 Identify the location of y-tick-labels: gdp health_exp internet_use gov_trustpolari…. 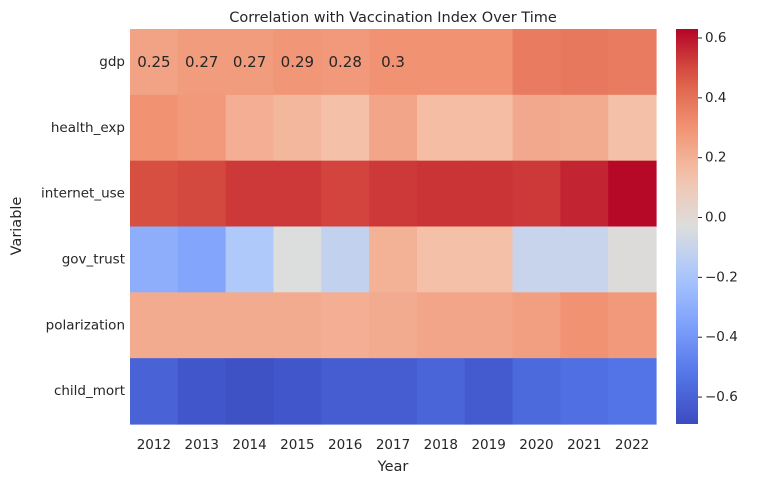
(83, 226).